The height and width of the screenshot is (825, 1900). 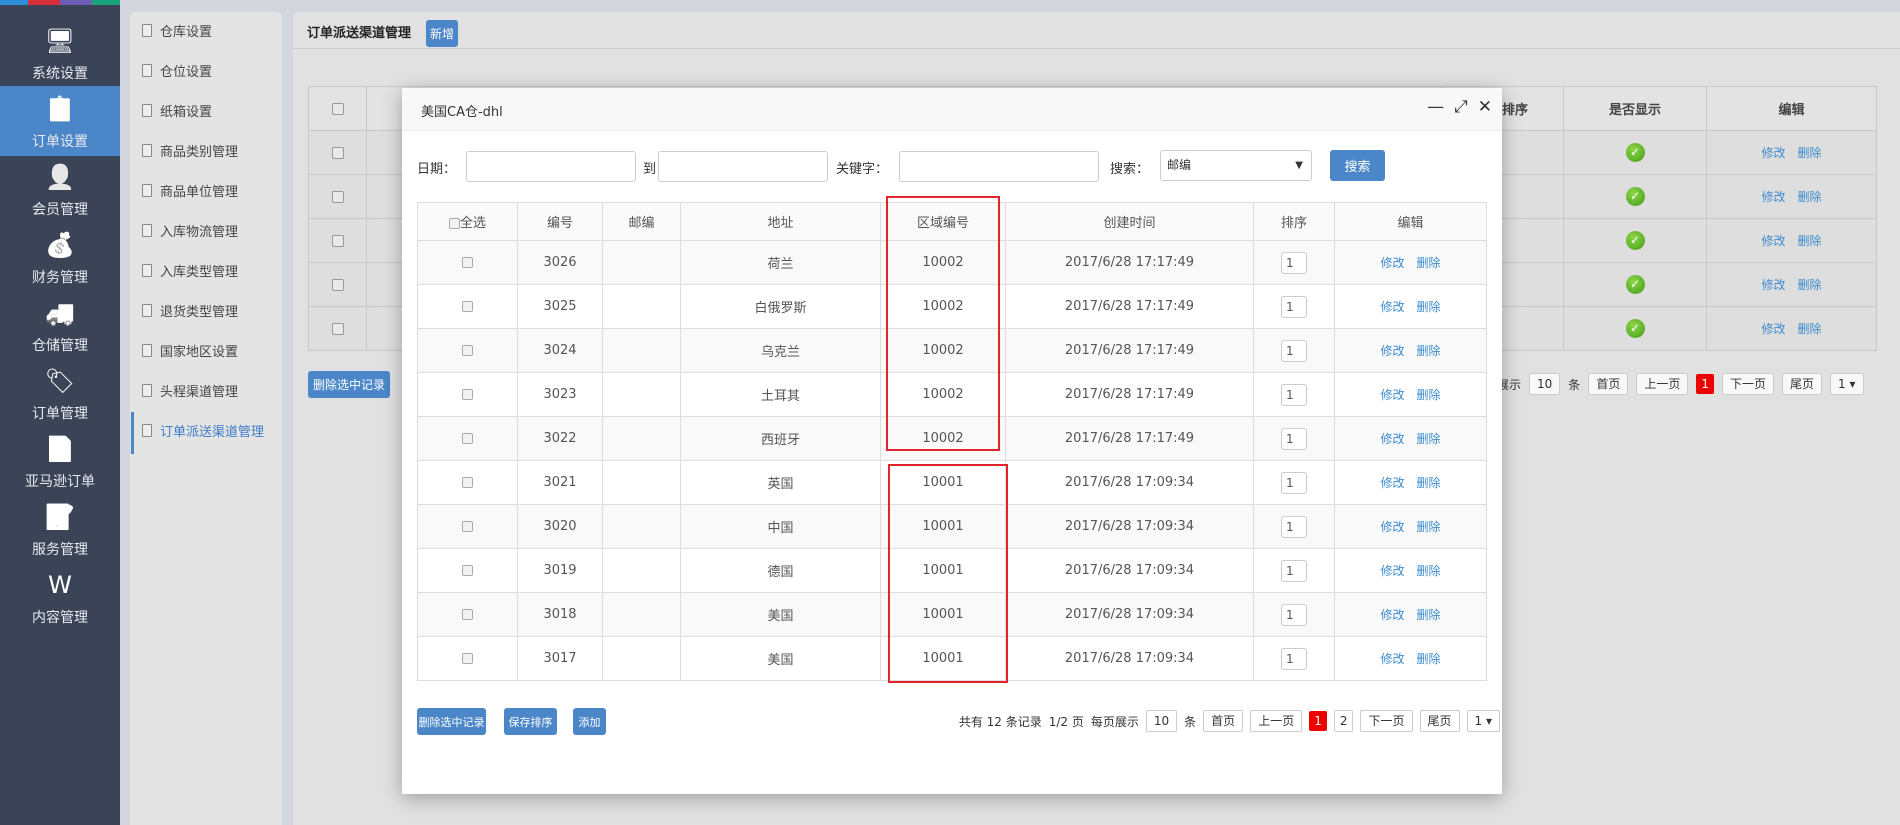 What do you see at coordinates (442, 33) in the screenshot?
I see `add-button: 新增` at bounding box center [442, 33].